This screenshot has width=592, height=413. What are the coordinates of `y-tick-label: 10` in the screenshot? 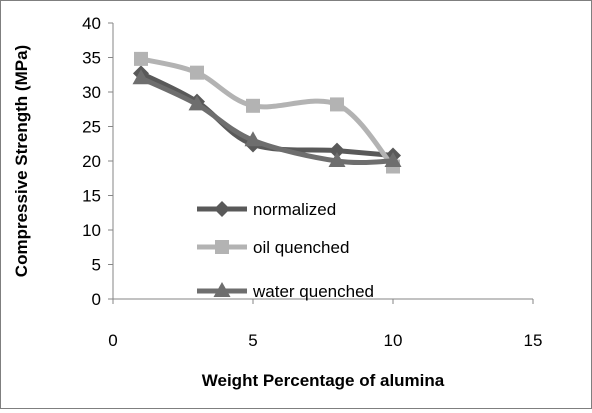 It's located at (91, 230).